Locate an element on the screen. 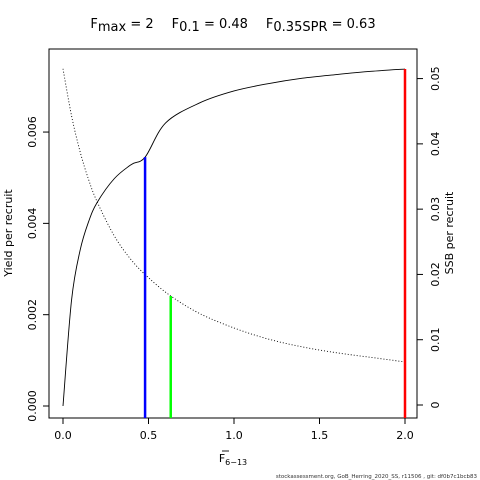 This screenshot has width=480, height=480. x-axis-title: F6−13 is located at coordinates (233, 459).